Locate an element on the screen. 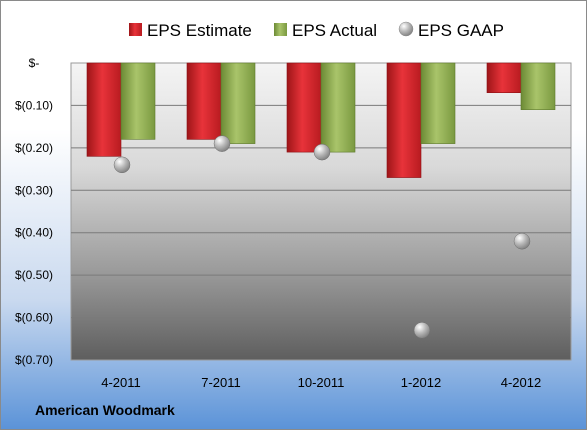  legend-label-gaap: EPS GAAP is located at coordinates (461, 30).